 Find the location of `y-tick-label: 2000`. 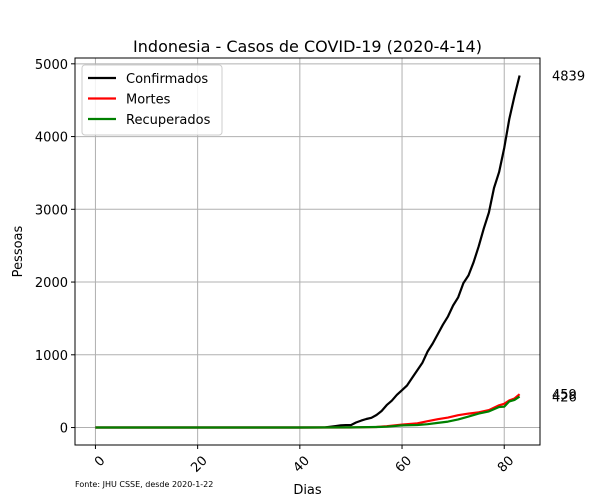

y-tick-label: 2000 is located at coordinates (51, 283).